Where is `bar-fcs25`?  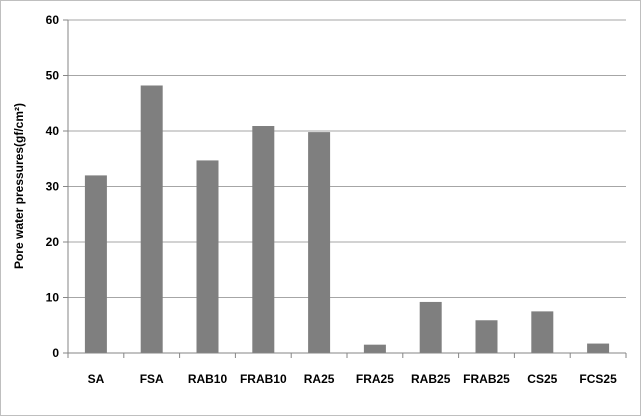 bar-fcs25 is located at coordinates (598, 348).